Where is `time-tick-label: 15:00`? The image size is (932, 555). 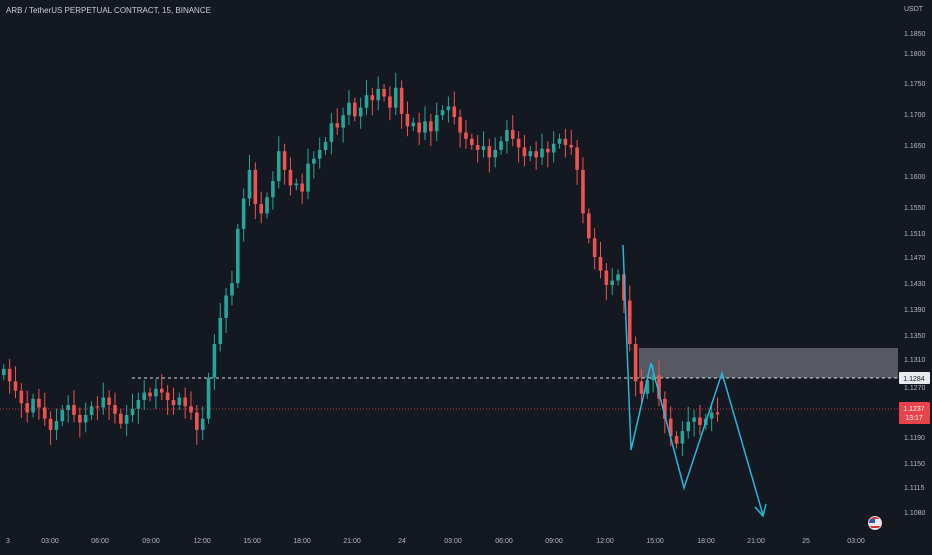
time-tick-label: 15:00 is located at coordinates (655, 541).